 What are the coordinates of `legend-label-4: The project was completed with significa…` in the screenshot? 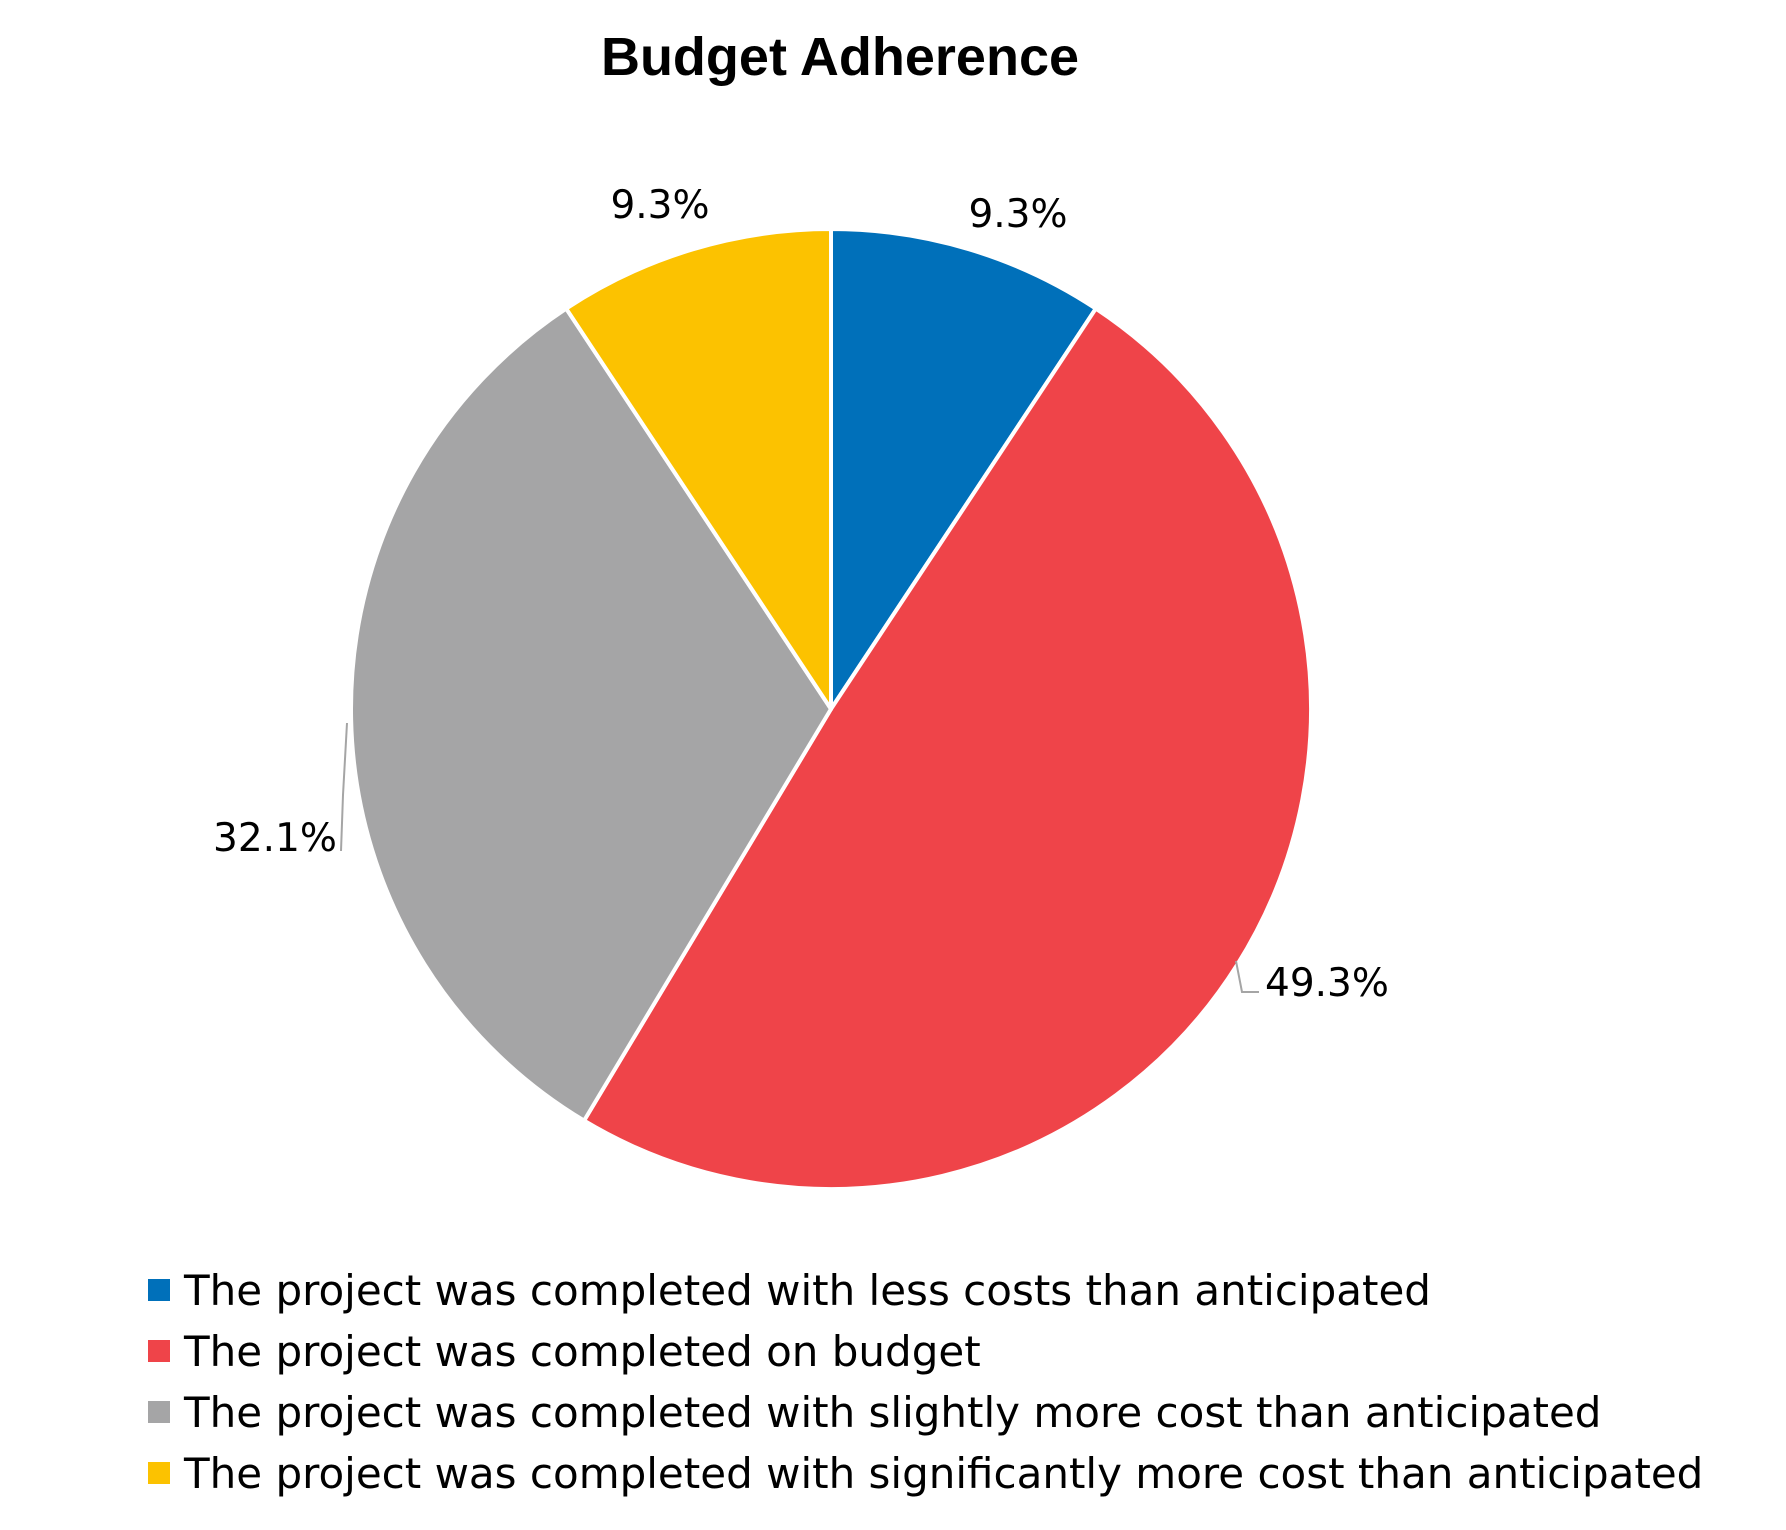 It's located at (943, 1473).